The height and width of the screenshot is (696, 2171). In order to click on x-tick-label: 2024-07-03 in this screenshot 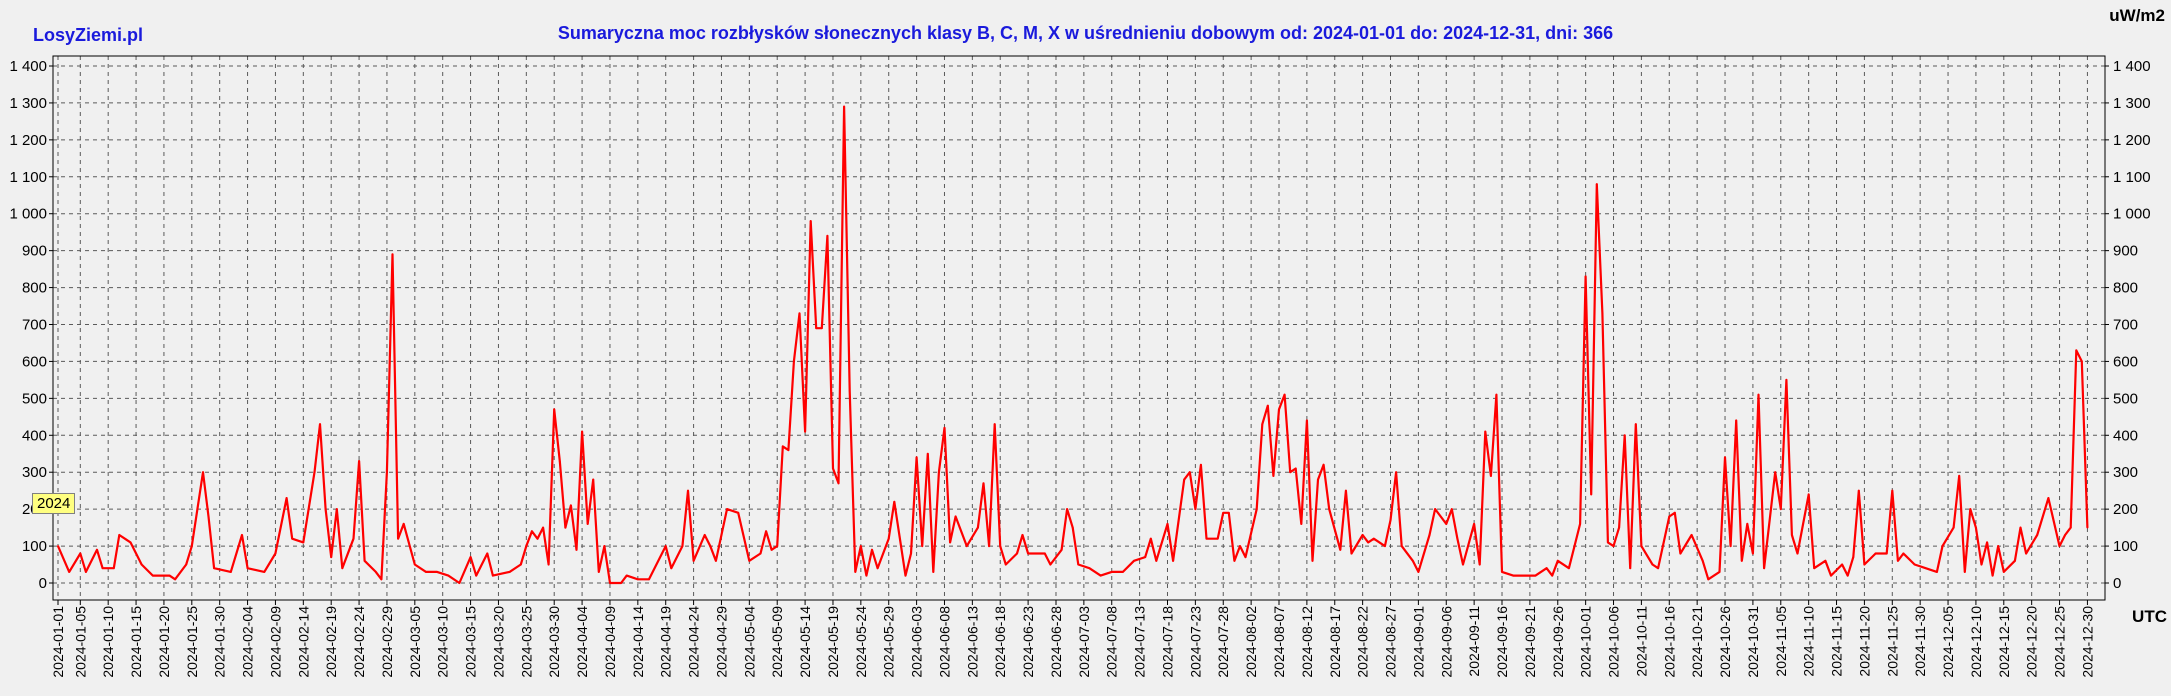, I will do `click(1084, 642)`.